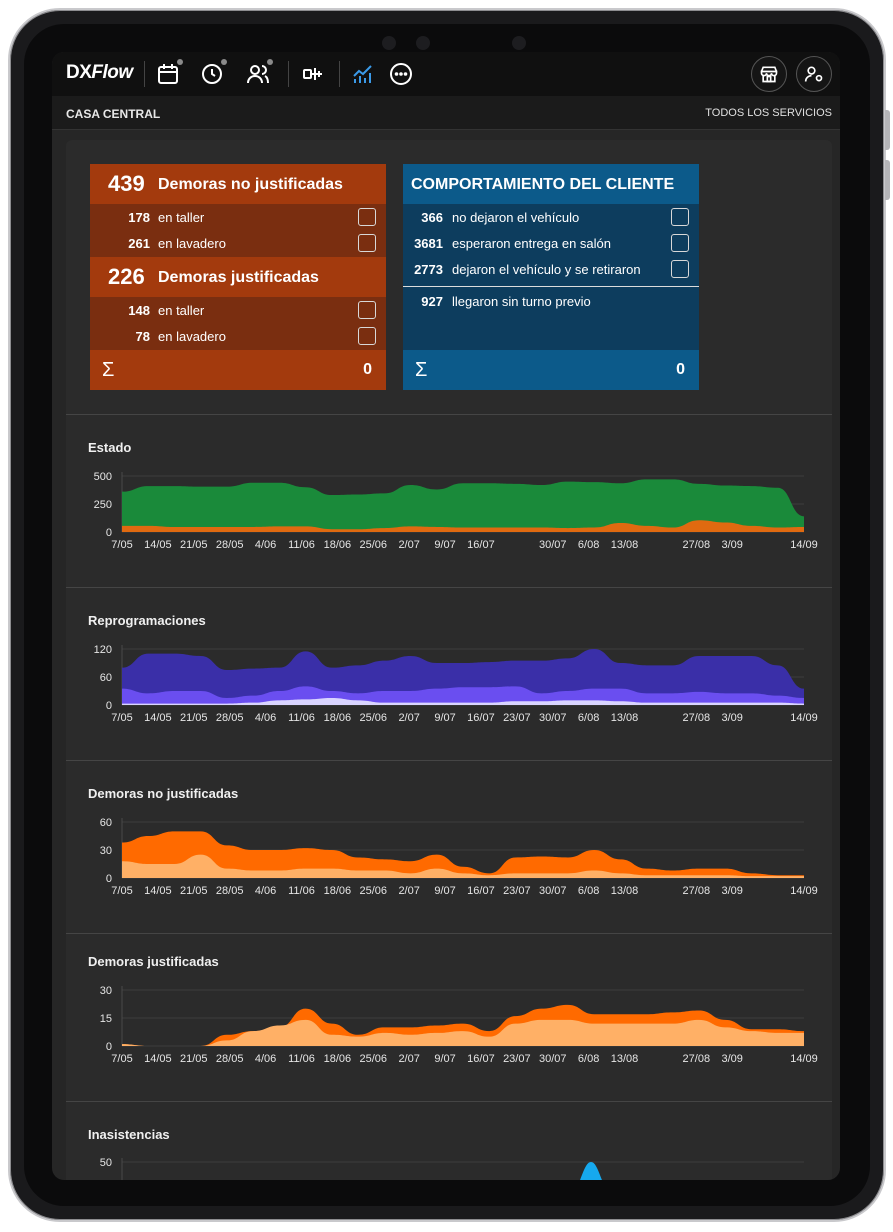 The width and height of the screenshot is (893, 1232). Describe the element at coordinates (363, 74) in the screenshot. I see `chart-icon` at that location.